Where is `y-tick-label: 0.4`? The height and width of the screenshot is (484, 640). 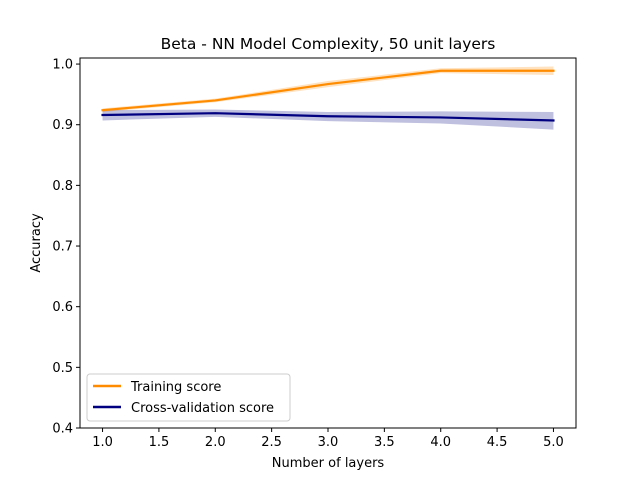 y-tick-label: 0.4 is located at coordinates (62, 429).